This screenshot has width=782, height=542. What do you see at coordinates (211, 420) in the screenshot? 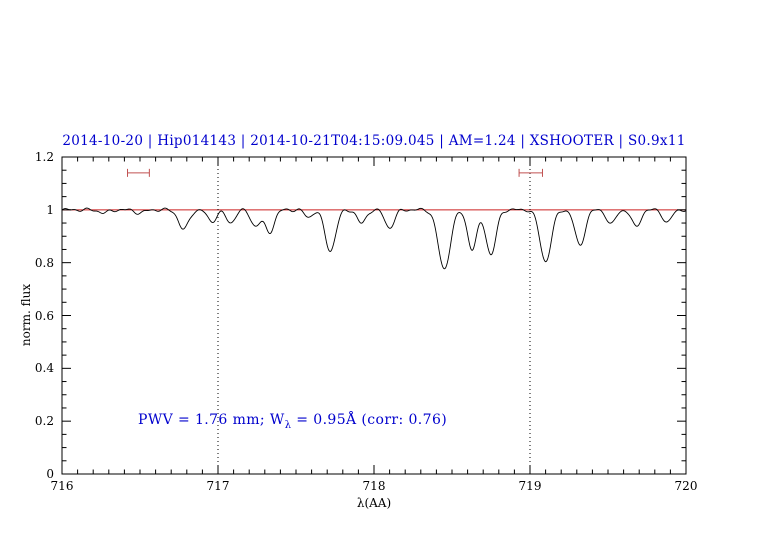
I see `pwv-annotation-prefix: PWV = 1.76 mm; W` at bounding box center [211, 420].